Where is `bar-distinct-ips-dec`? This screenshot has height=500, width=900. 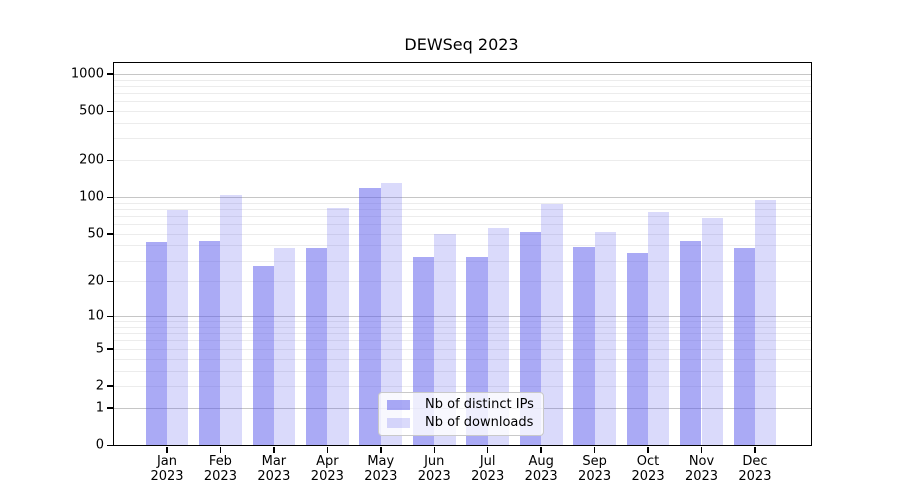
bar-distinct-ips-dec is located at coordinates (744, 346).